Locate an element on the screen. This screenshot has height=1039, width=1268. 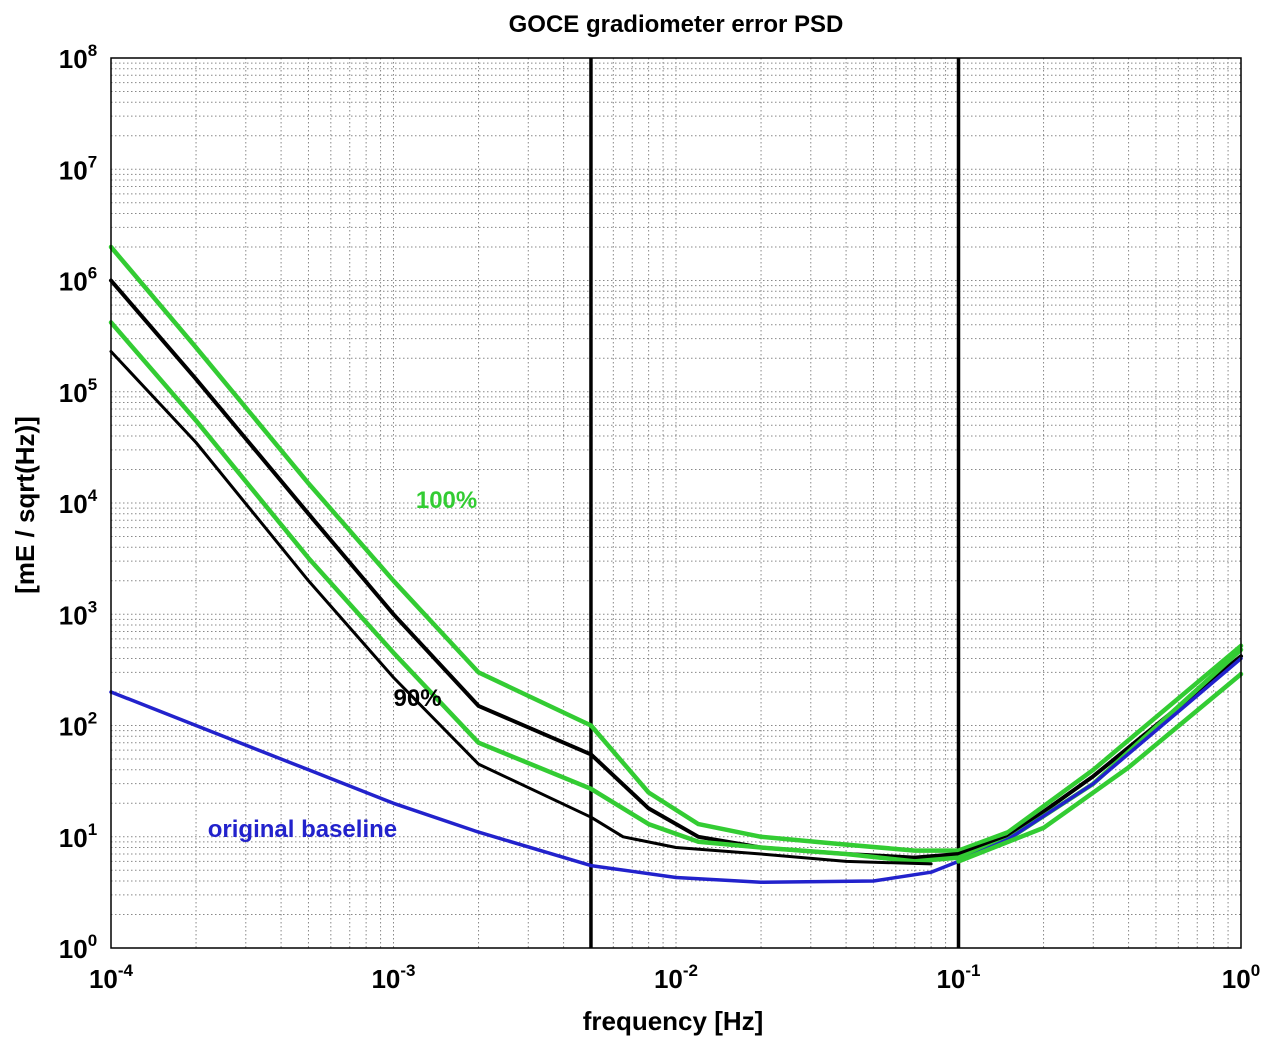
y-tick-label: 10¹ is located at coordinates (78, 836).